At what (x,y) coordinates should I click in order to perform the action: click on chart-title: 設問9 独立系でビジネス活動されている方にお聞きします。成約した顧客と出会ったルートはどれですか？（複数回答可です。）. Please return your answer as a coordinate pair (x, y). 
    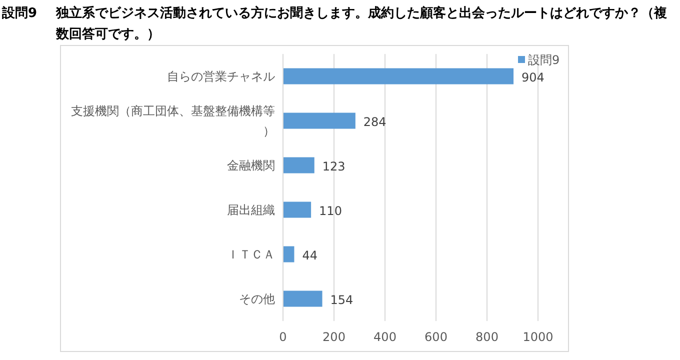
    Looking at the image, I should click on (334, 24).